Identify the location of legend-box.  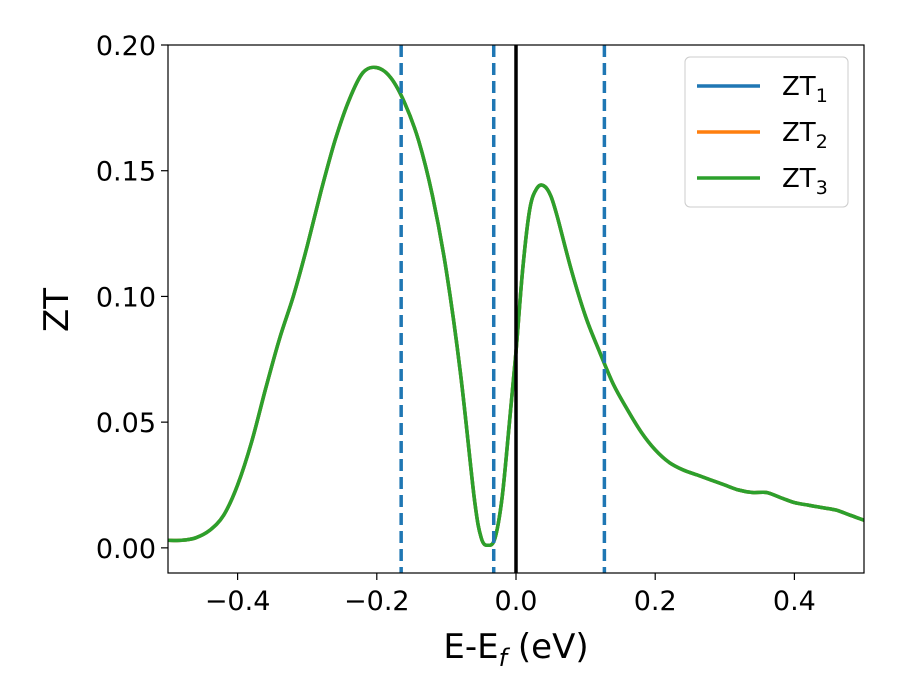
(766, 132).